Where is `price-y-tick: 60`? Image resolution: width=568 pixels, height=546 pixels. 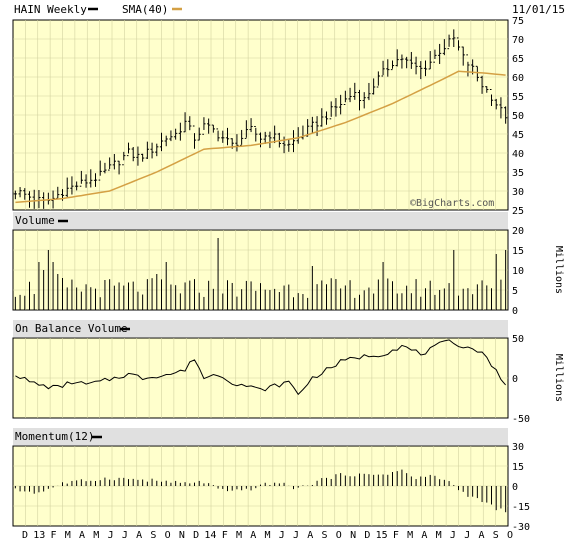
price-y-tick: 60 is located at coordinates (518, 78).